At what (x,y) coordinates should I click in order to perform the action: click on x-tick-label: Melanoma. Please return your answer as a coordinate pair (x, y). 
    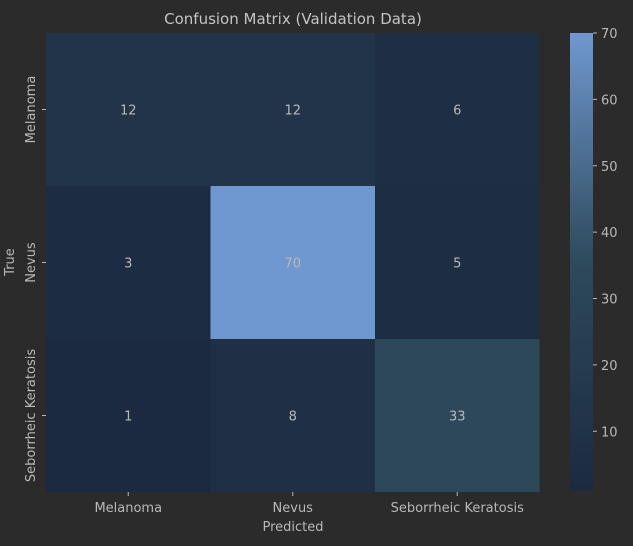
    Looking at the image, I should click on (128, 508).